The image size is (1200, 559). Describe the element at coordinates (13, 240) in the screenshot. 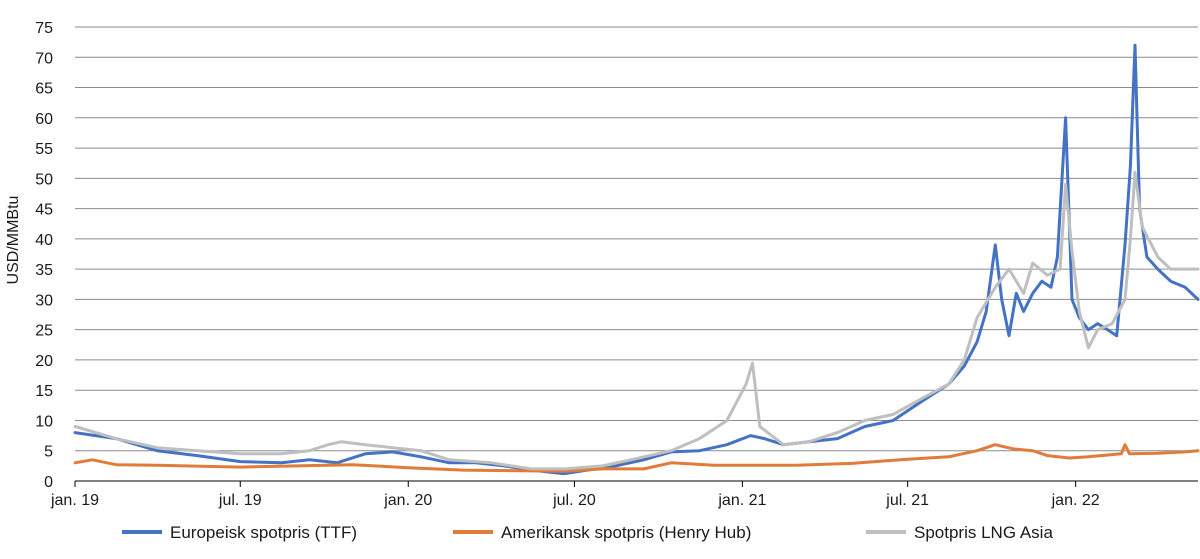

I see `y-axis-title: USD/MMBtu` at that location.